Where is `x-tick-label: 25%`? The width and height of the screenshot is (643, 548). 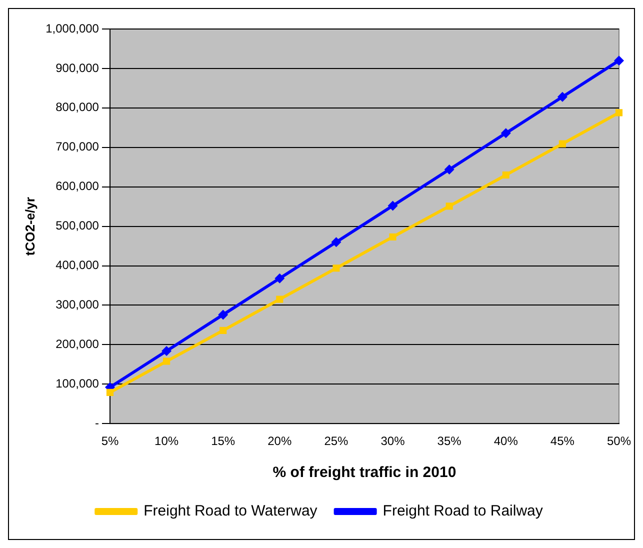 x-tick-label: 25% is located at coordinates (336, 441).